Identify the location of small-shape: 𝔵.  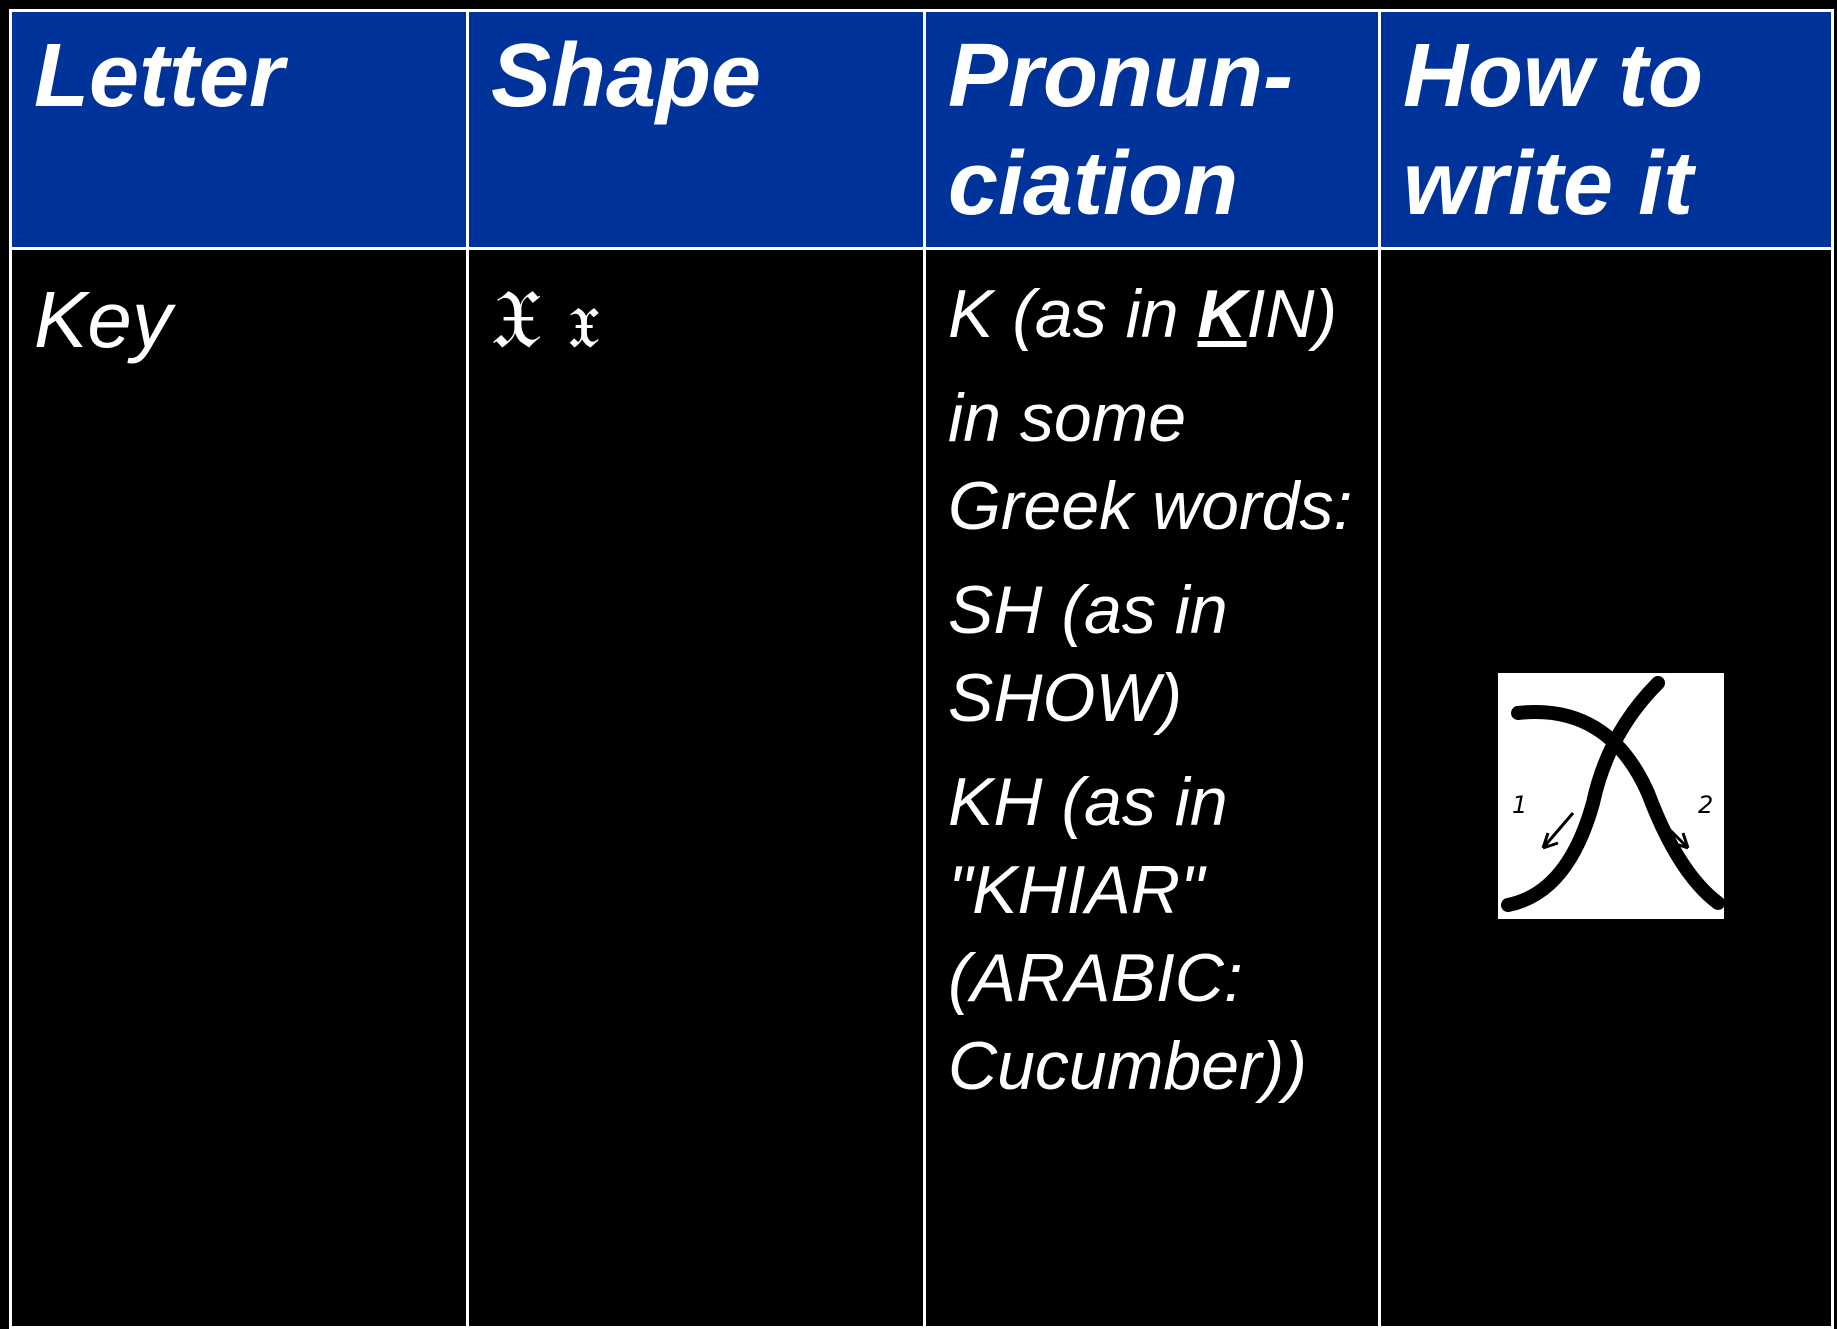
(584, 319).